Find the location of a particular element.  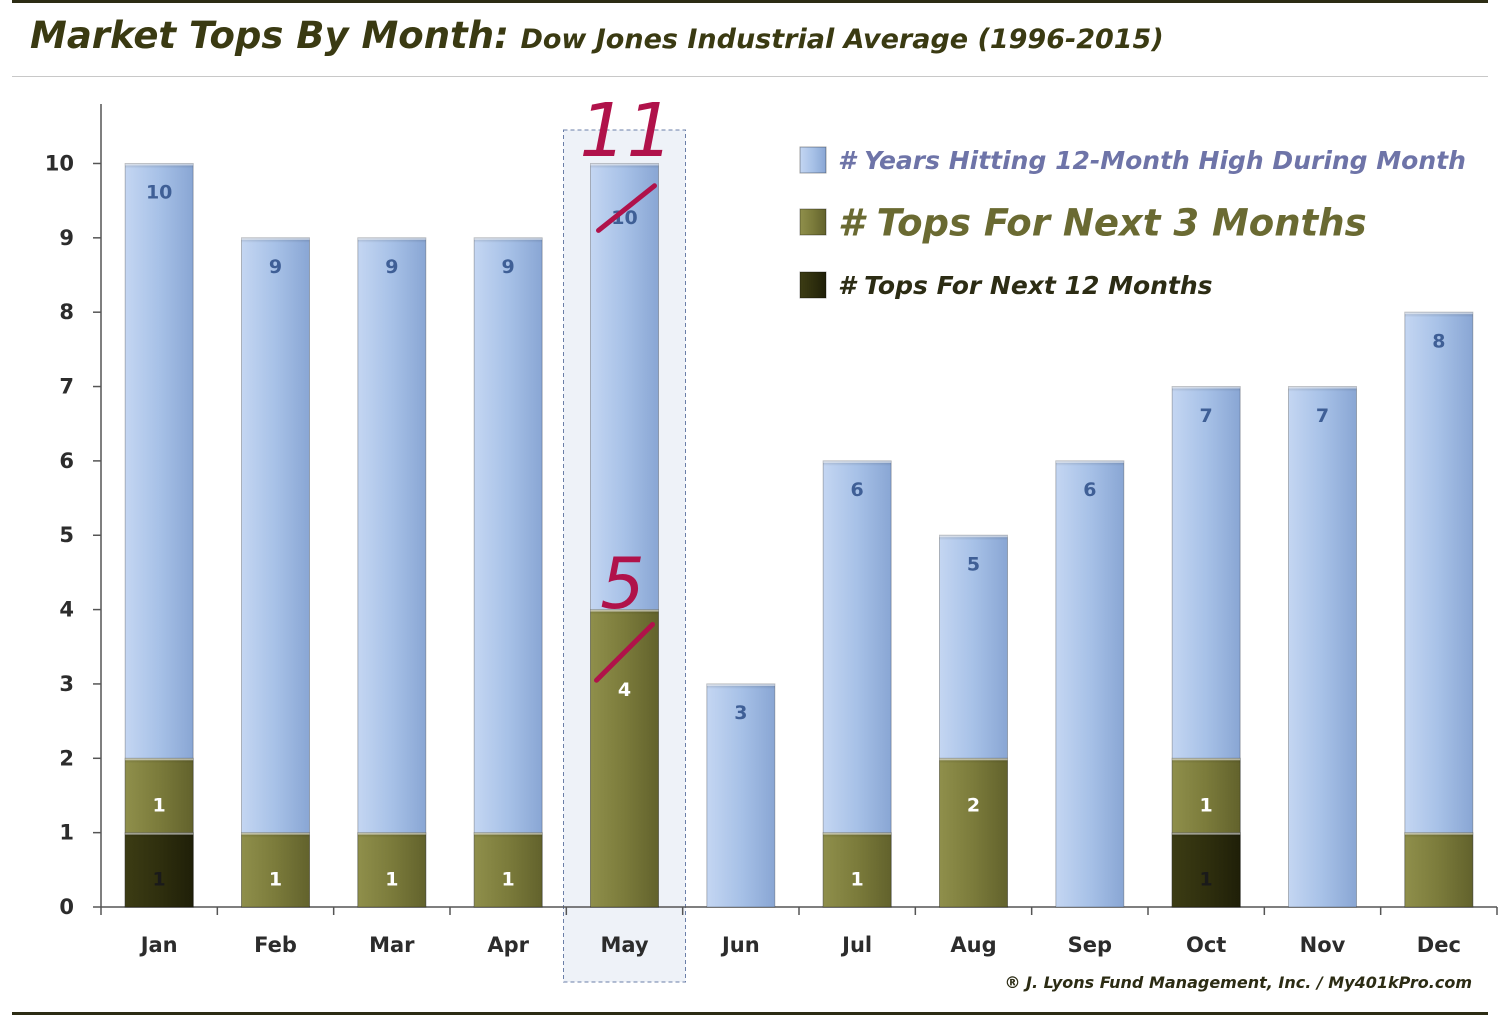

bar-tops3-mar is located at coordinates (392, 870).